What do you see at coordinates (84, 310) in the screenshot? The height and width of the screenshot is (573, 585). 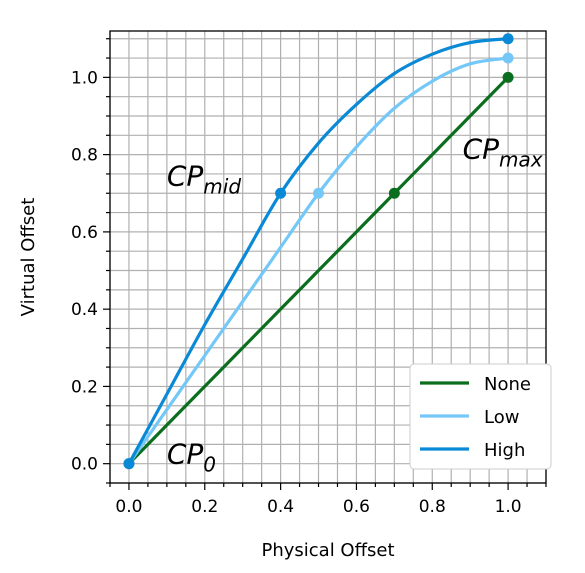 I see `y-tick-label: 0.4` at bounding box center [84, 310].